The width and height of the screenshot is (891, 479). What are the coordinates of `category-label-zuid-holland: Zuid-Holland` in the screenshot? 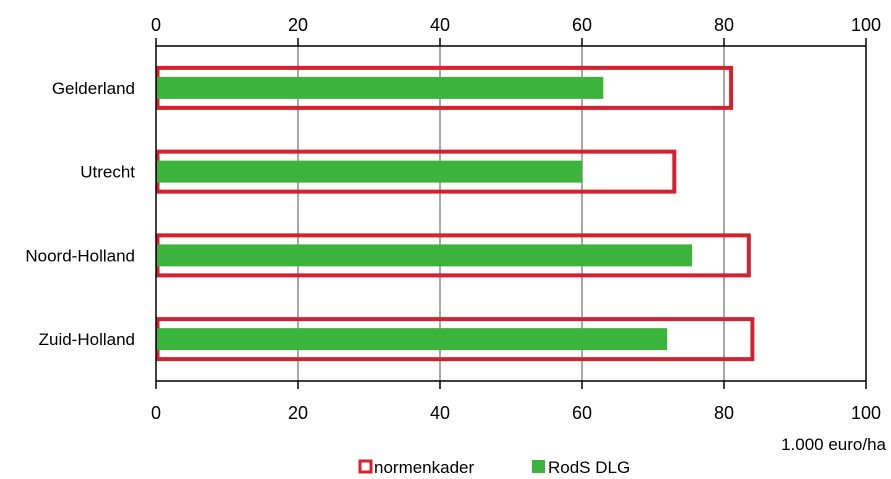 It's located at (87, 339).